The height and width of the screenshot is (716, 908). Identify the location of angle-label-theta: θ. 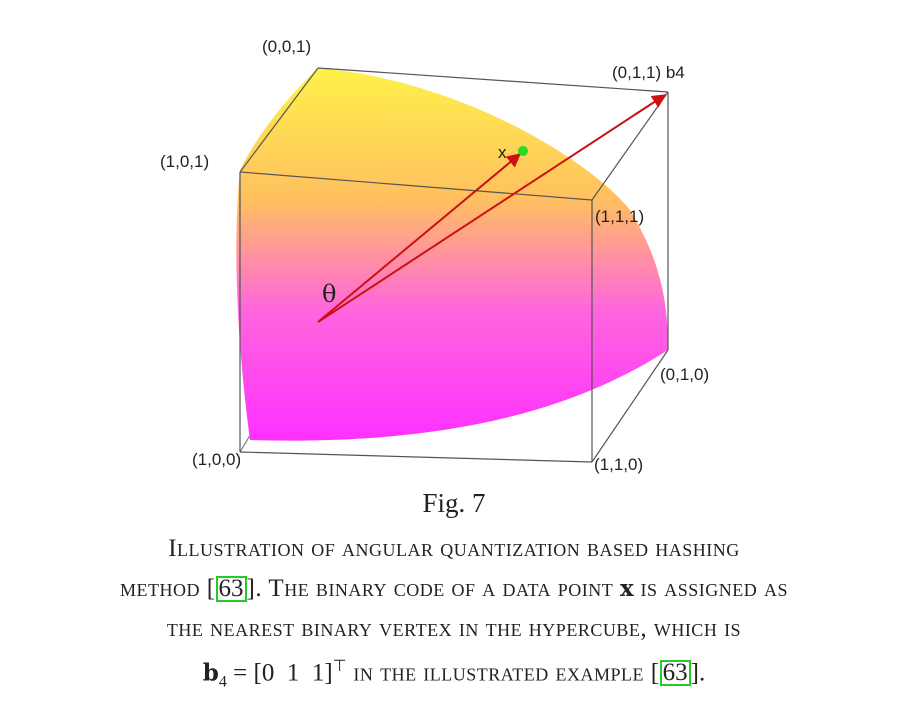
(329, 294).